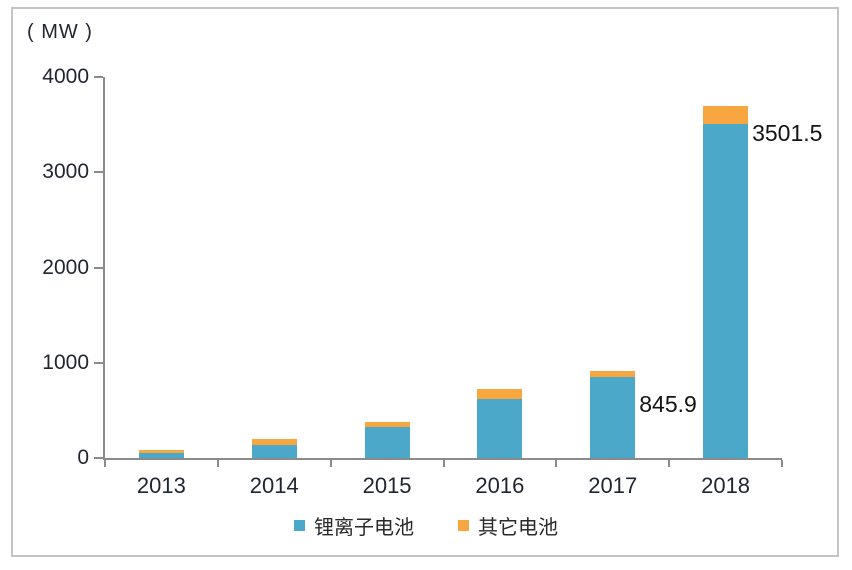 The height and width of the screenshot is (570, 852). I want to click on legend-label: 其它电池, so click(518, 528).